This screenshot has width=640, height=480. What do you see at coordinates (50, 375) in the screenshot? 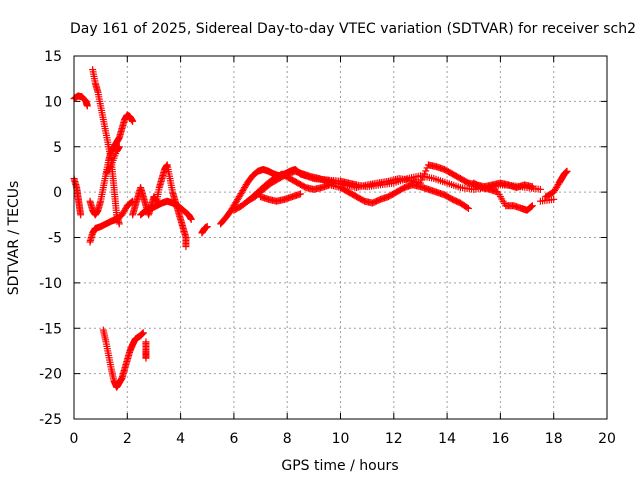
I see `y-tick-label: -20` at bounding box center [50, 375].